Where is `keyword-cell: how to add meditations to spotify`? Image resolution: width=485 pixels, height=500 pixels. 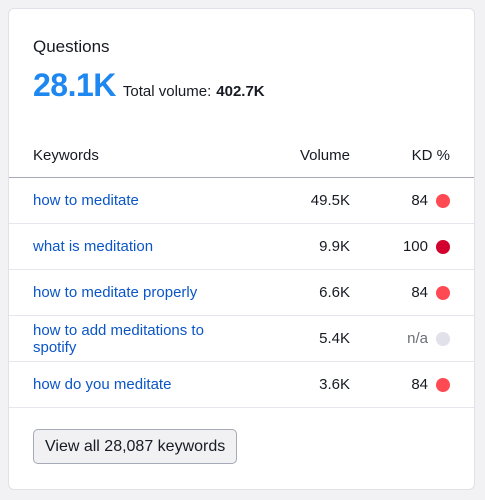 keyword-cell: how to add meditations to spotify is located at coordinates (129, 338).